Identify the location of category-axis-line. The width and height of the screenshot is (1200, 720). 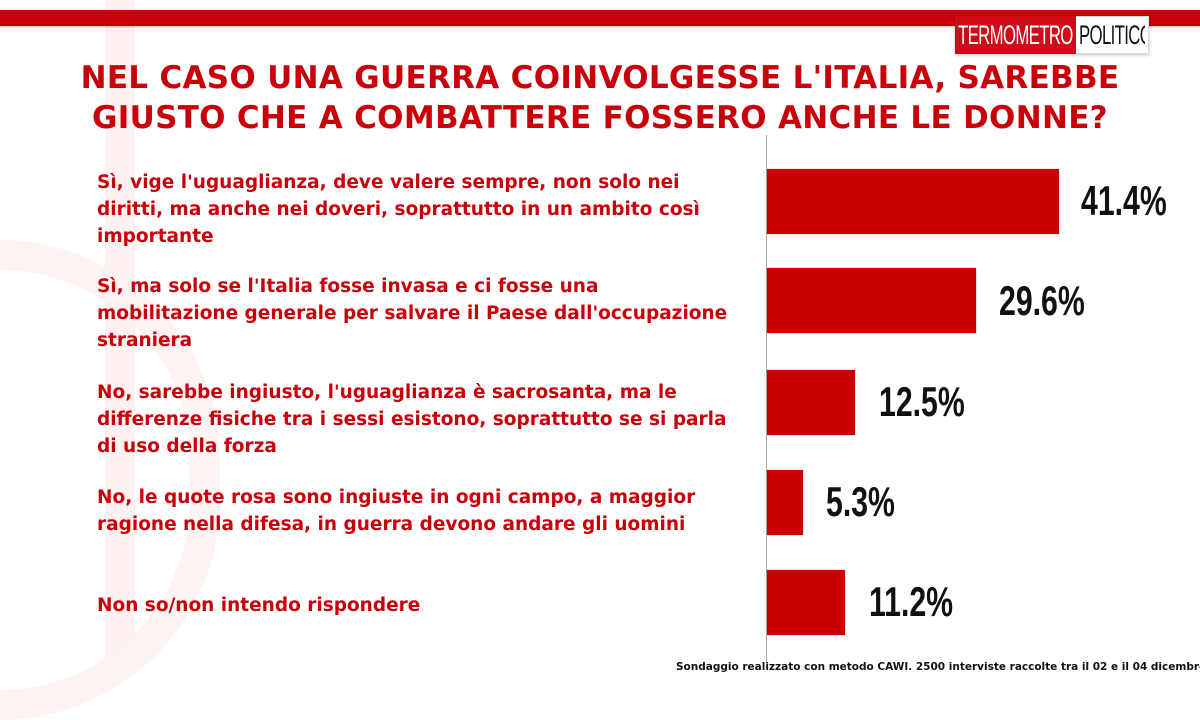
(766, 398).